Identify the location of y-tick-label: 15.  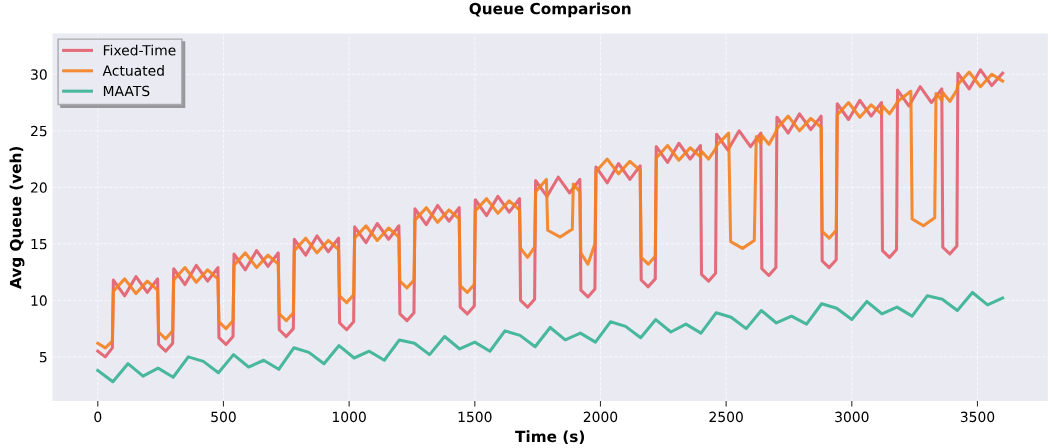
(39, 244).